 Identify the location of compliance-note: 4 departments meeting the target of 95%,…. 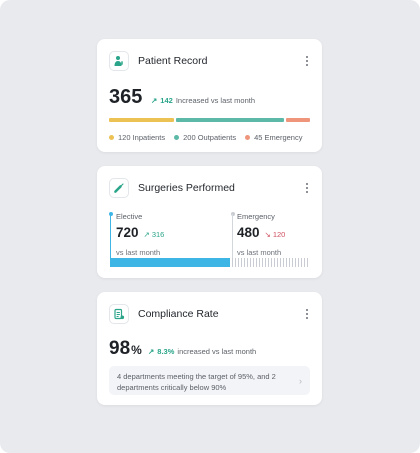
(209, 380).